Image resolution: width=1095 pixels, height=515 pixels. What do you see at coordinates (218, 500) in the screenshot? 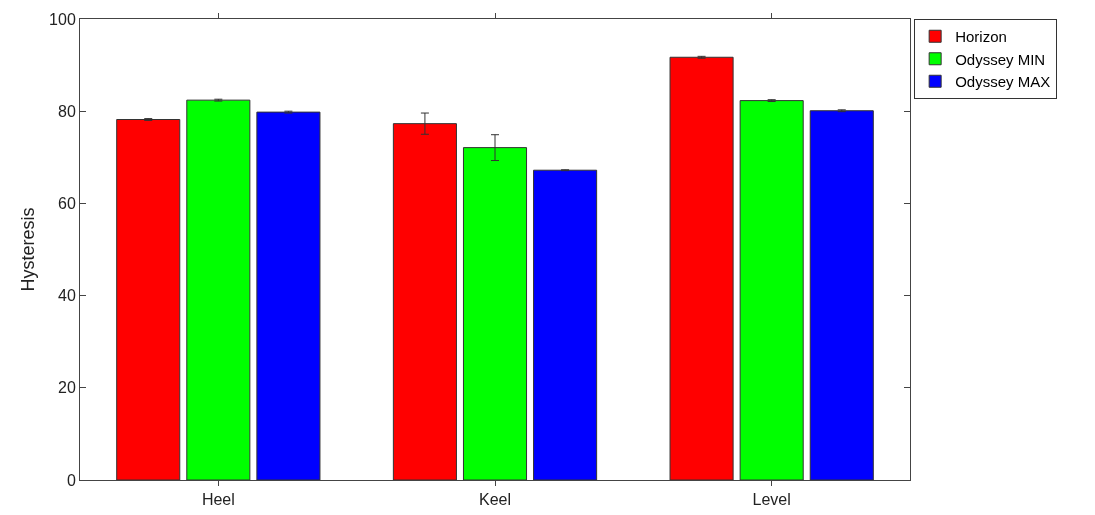
I see `x-tick-label: Heel` at bounding box center [218, 500].